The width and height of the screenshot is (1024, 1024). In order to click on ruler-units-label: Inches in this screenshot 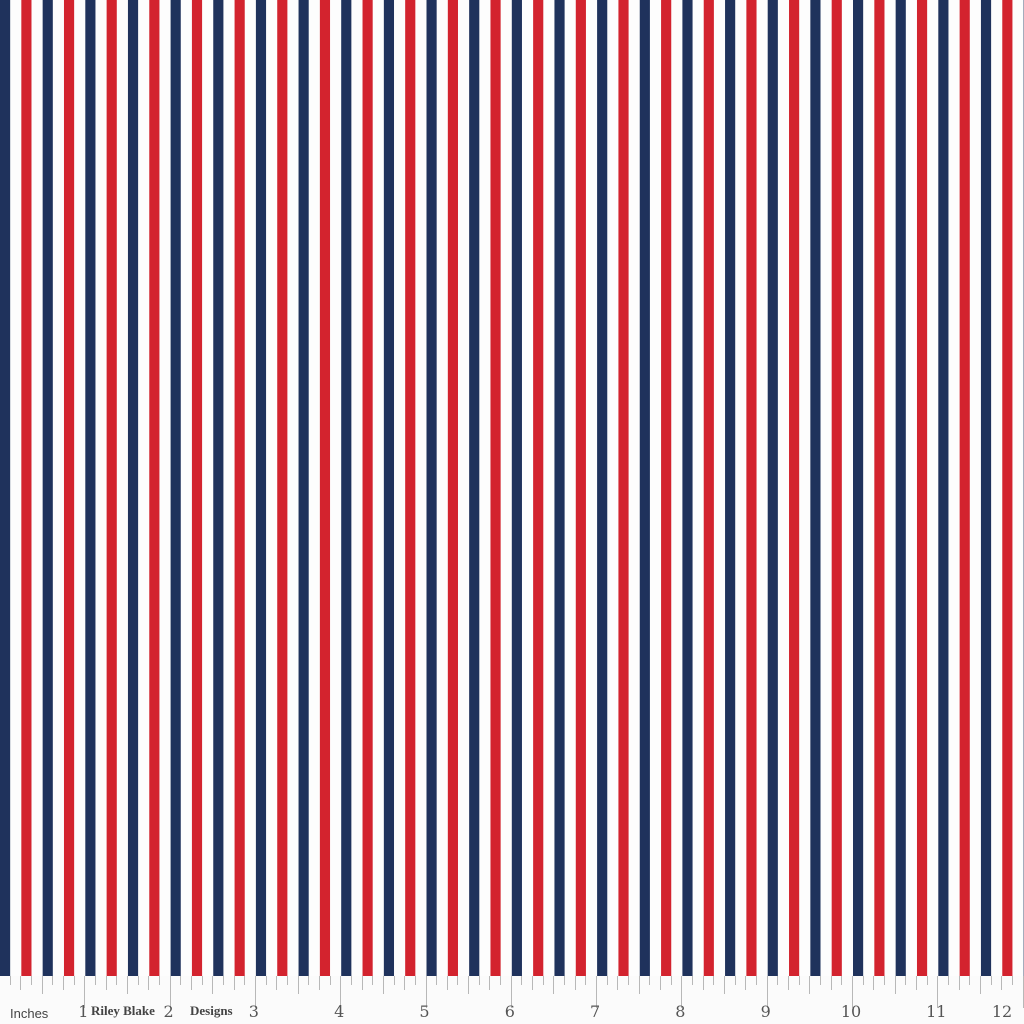, I will do `click(29, 1013)`.